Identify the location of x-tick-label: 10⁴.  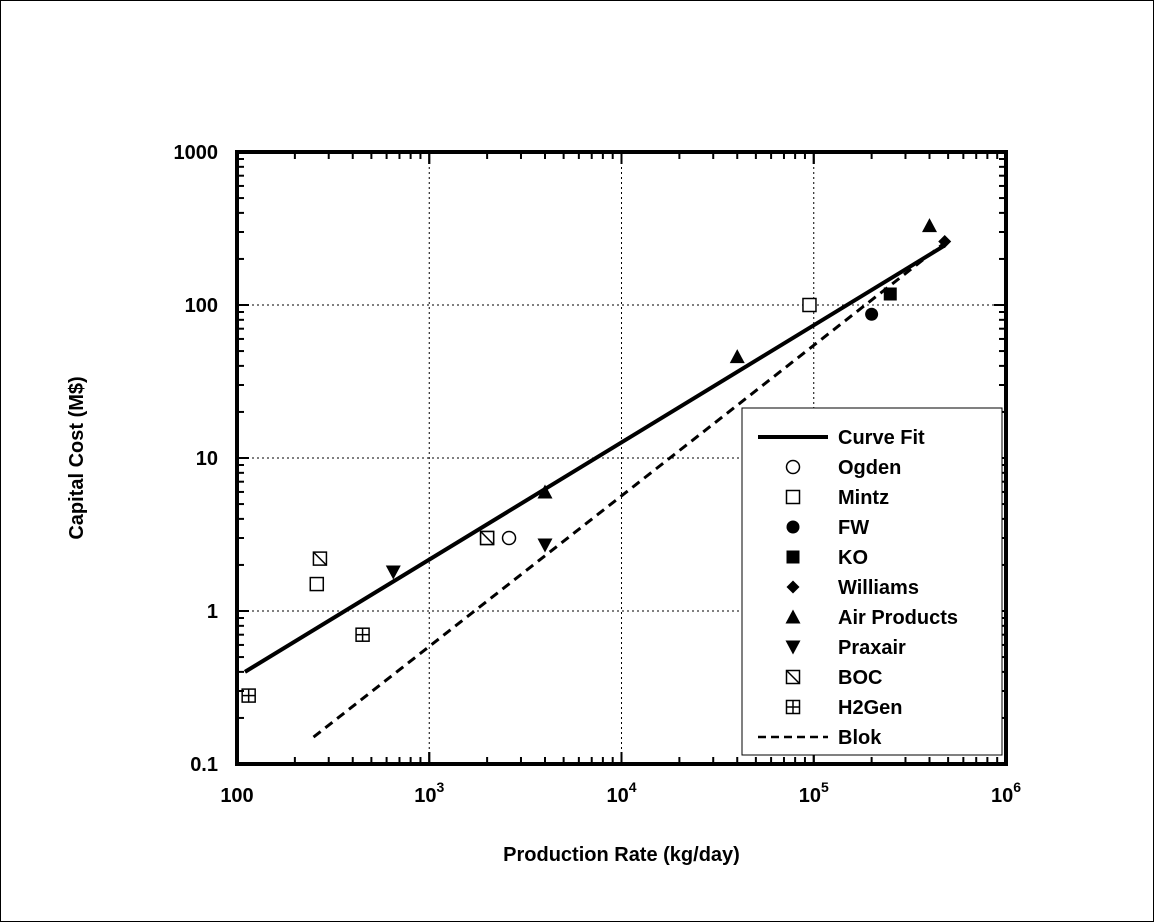
(621, 793).